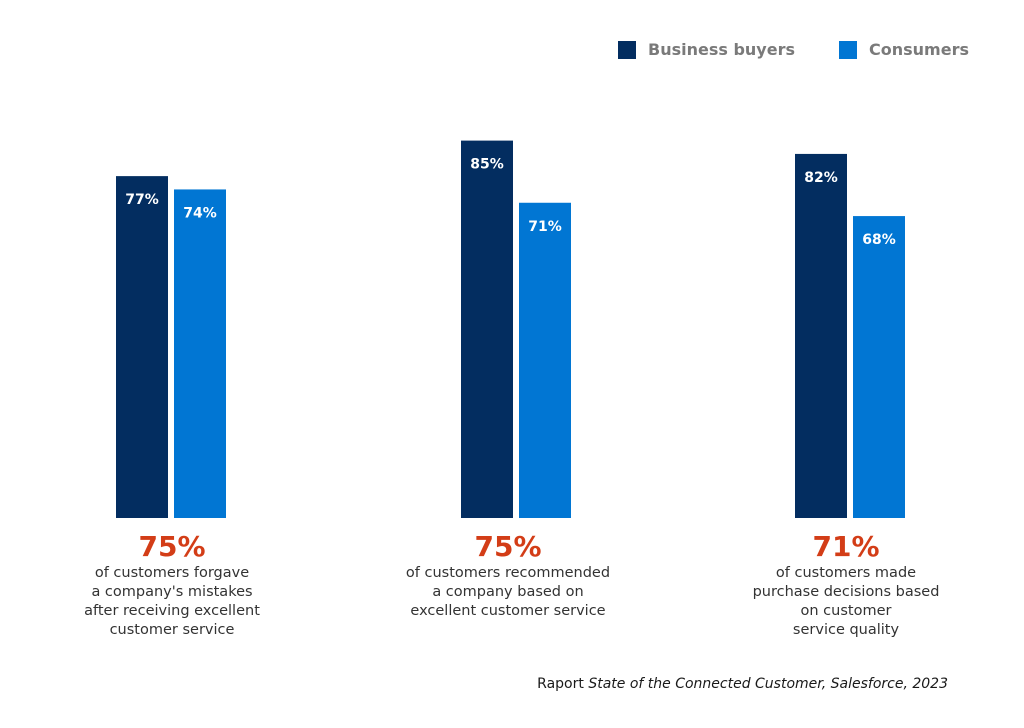 The image size is (1024, 728). What do you see at coordinates (172, 573) in the screenshot?
I see `stat-description-line: of customers forgave` at bounding box center [172, 573].